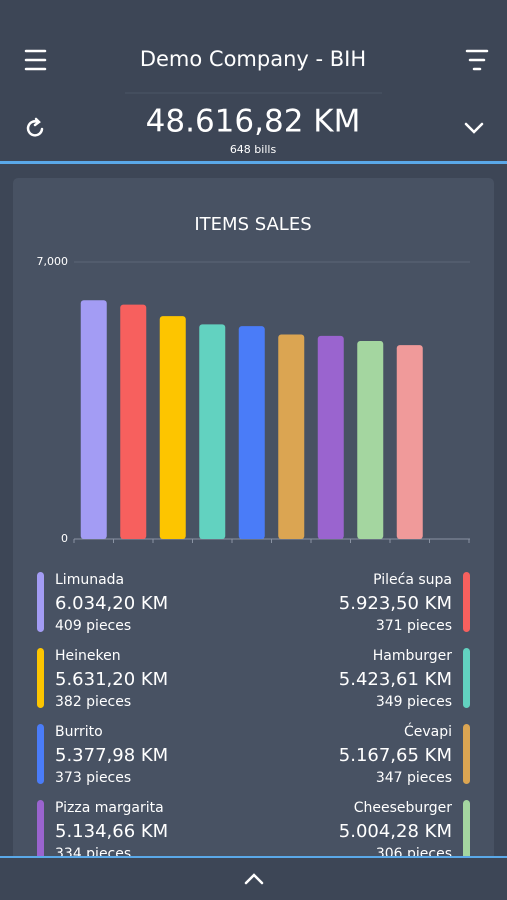 This screenshot has height=900, width=507. What do you see at coordinates (111, 603) in the screenshot?
I see `legend-value: 6.034,20 KM` at bounding box center [111, 603].